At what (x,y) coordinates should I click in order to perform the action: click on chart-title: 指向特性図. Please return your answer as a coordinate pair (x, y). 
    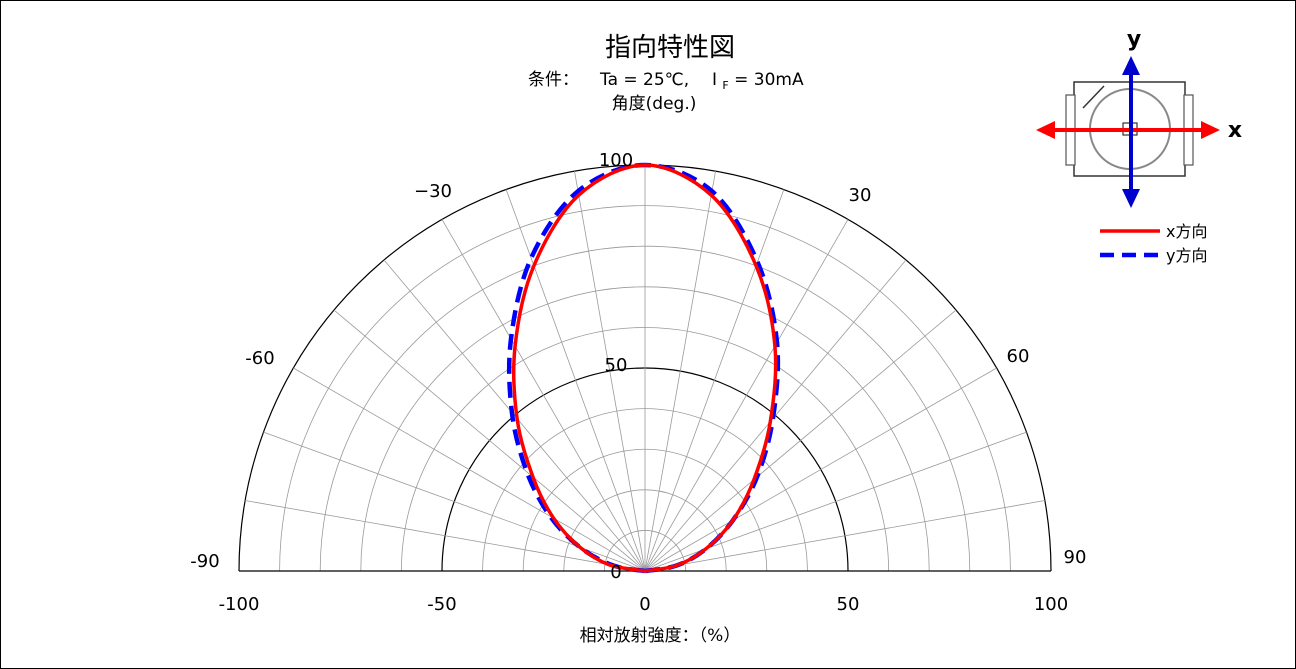
    Looking at the image, I should click on (670, 48).